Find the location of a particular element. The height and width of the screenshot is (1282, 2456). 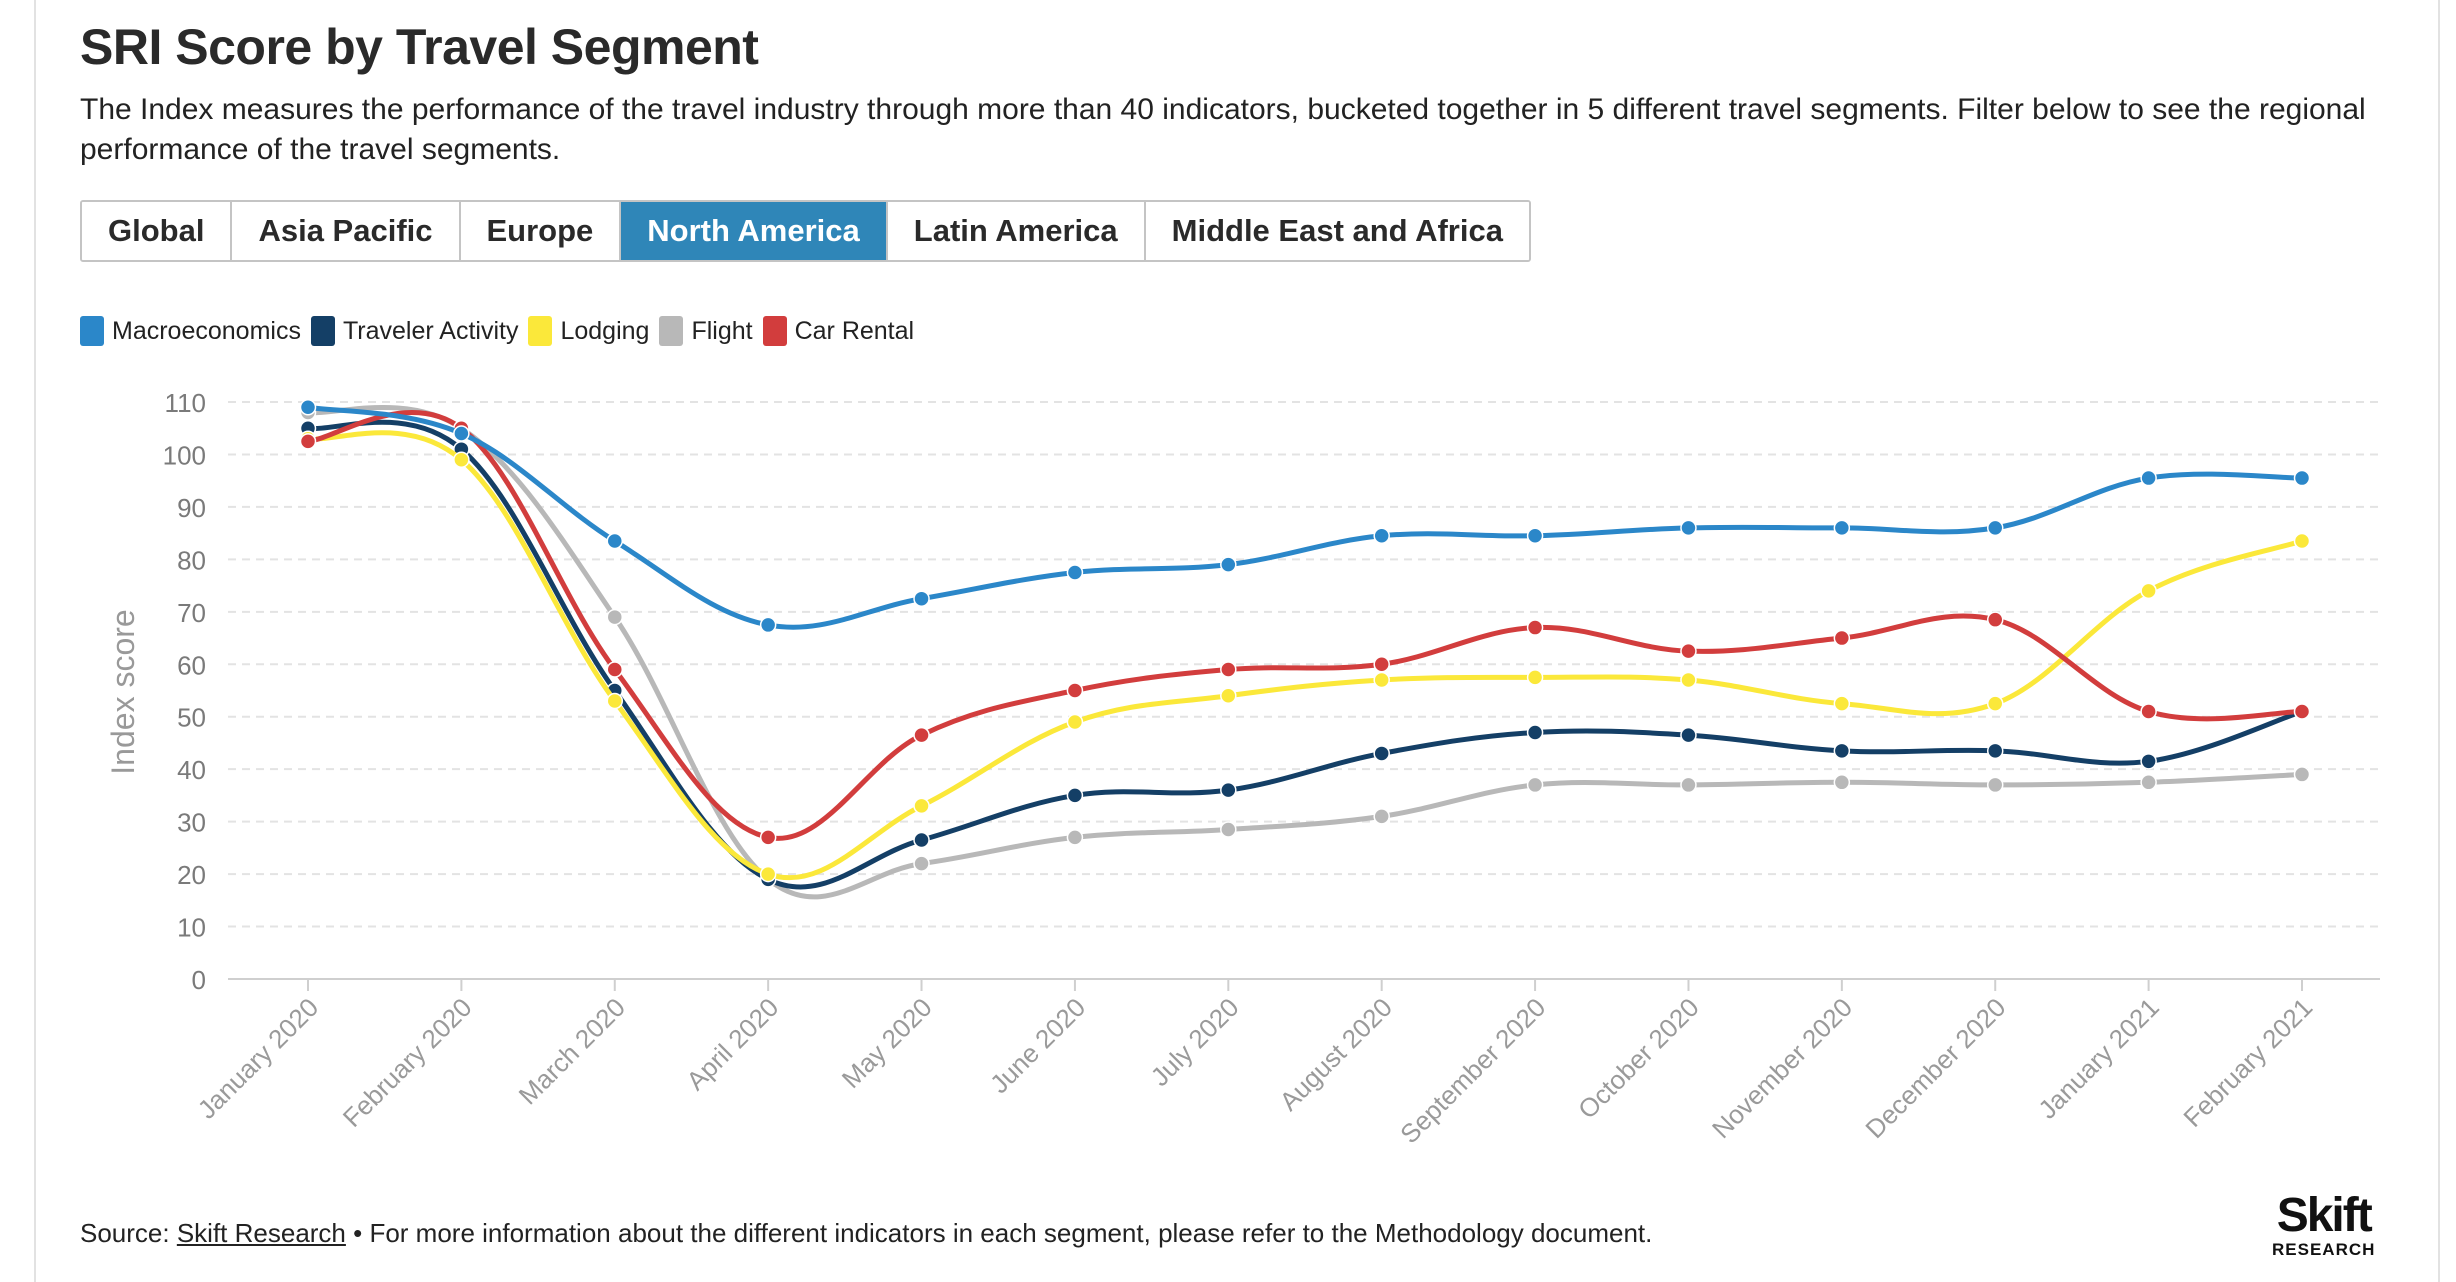

y-tick-label: 20 is located at coordinates (191, 875).